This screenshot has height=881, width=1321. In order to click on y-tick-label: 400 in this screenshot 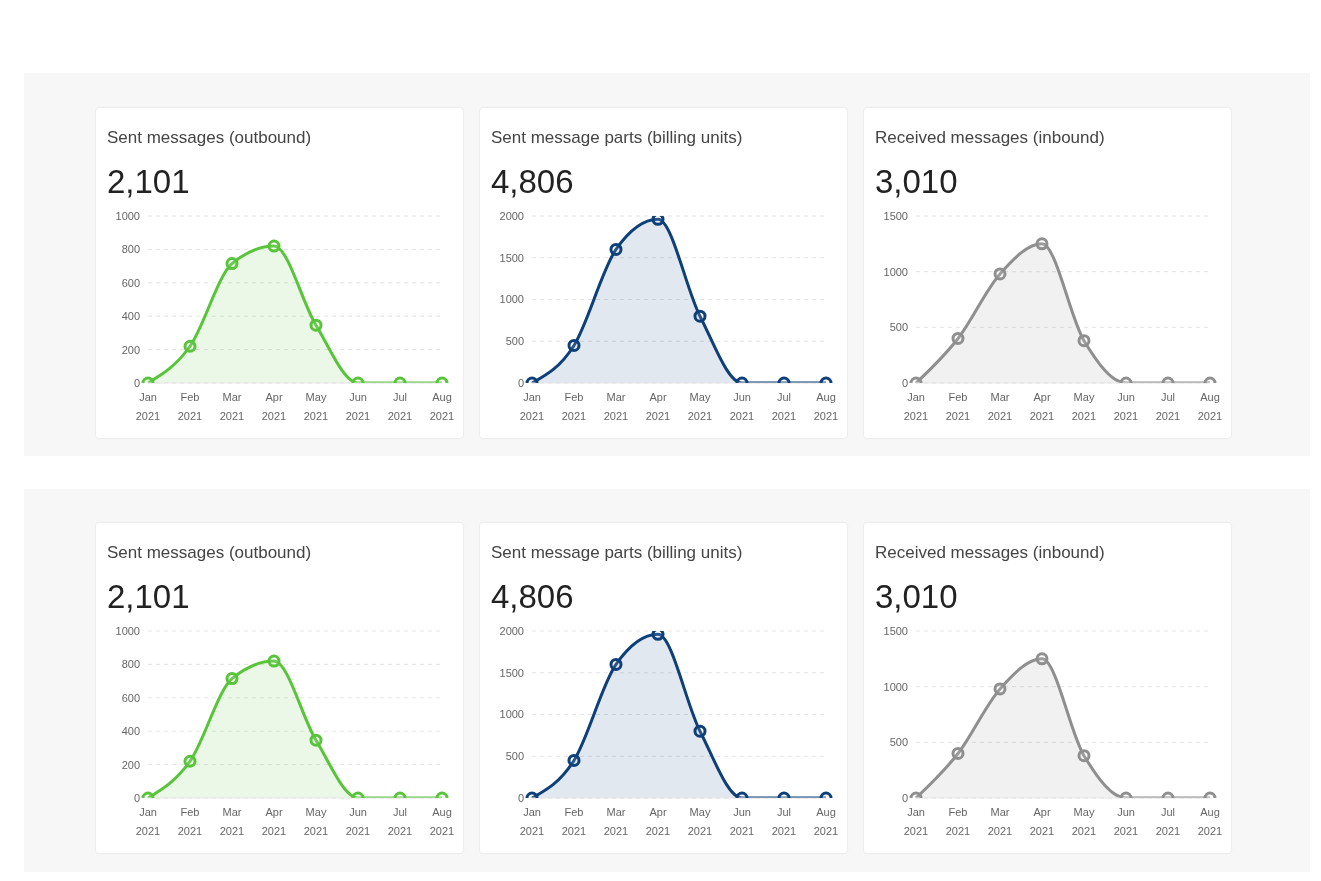, I will do `click(130, 316)`.